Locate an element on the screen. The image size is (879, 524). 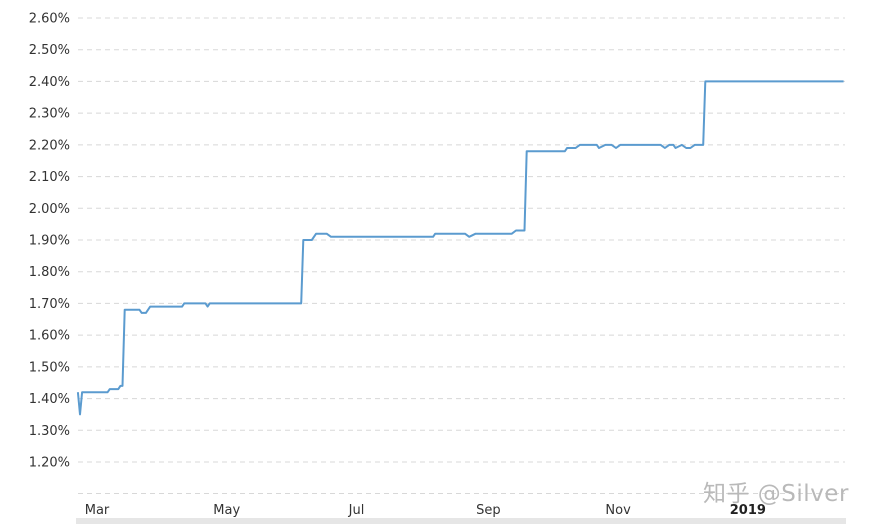
y-tick-label: 2.00% is located at coordinates (49, 209).